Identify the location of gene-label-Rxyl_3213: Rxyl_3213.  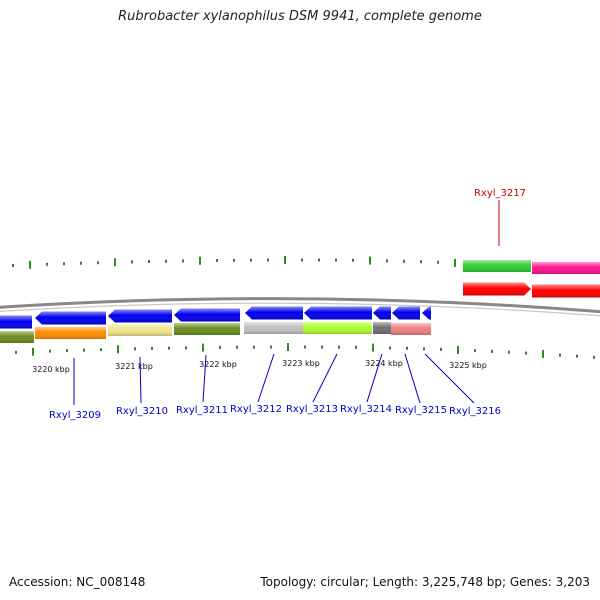
(312, 409).